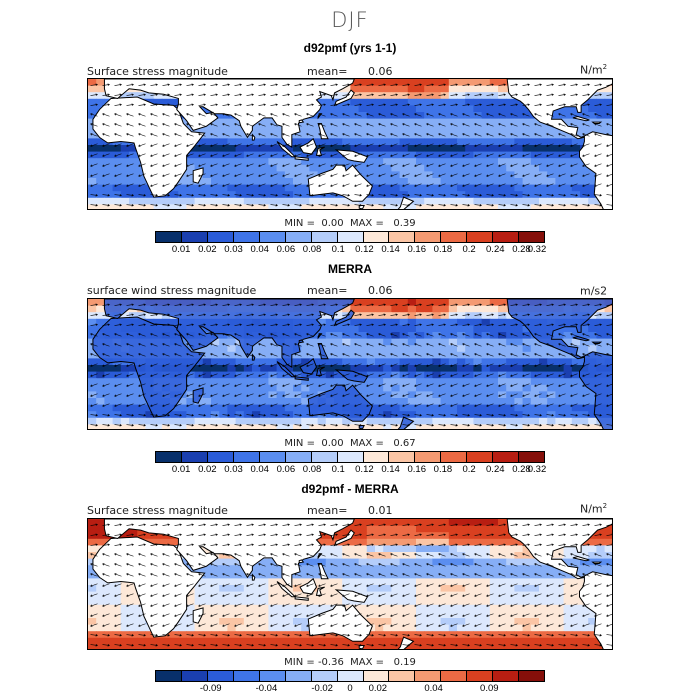  I want to click on panel-3-mean-value: 0.01, so click(380, 510).